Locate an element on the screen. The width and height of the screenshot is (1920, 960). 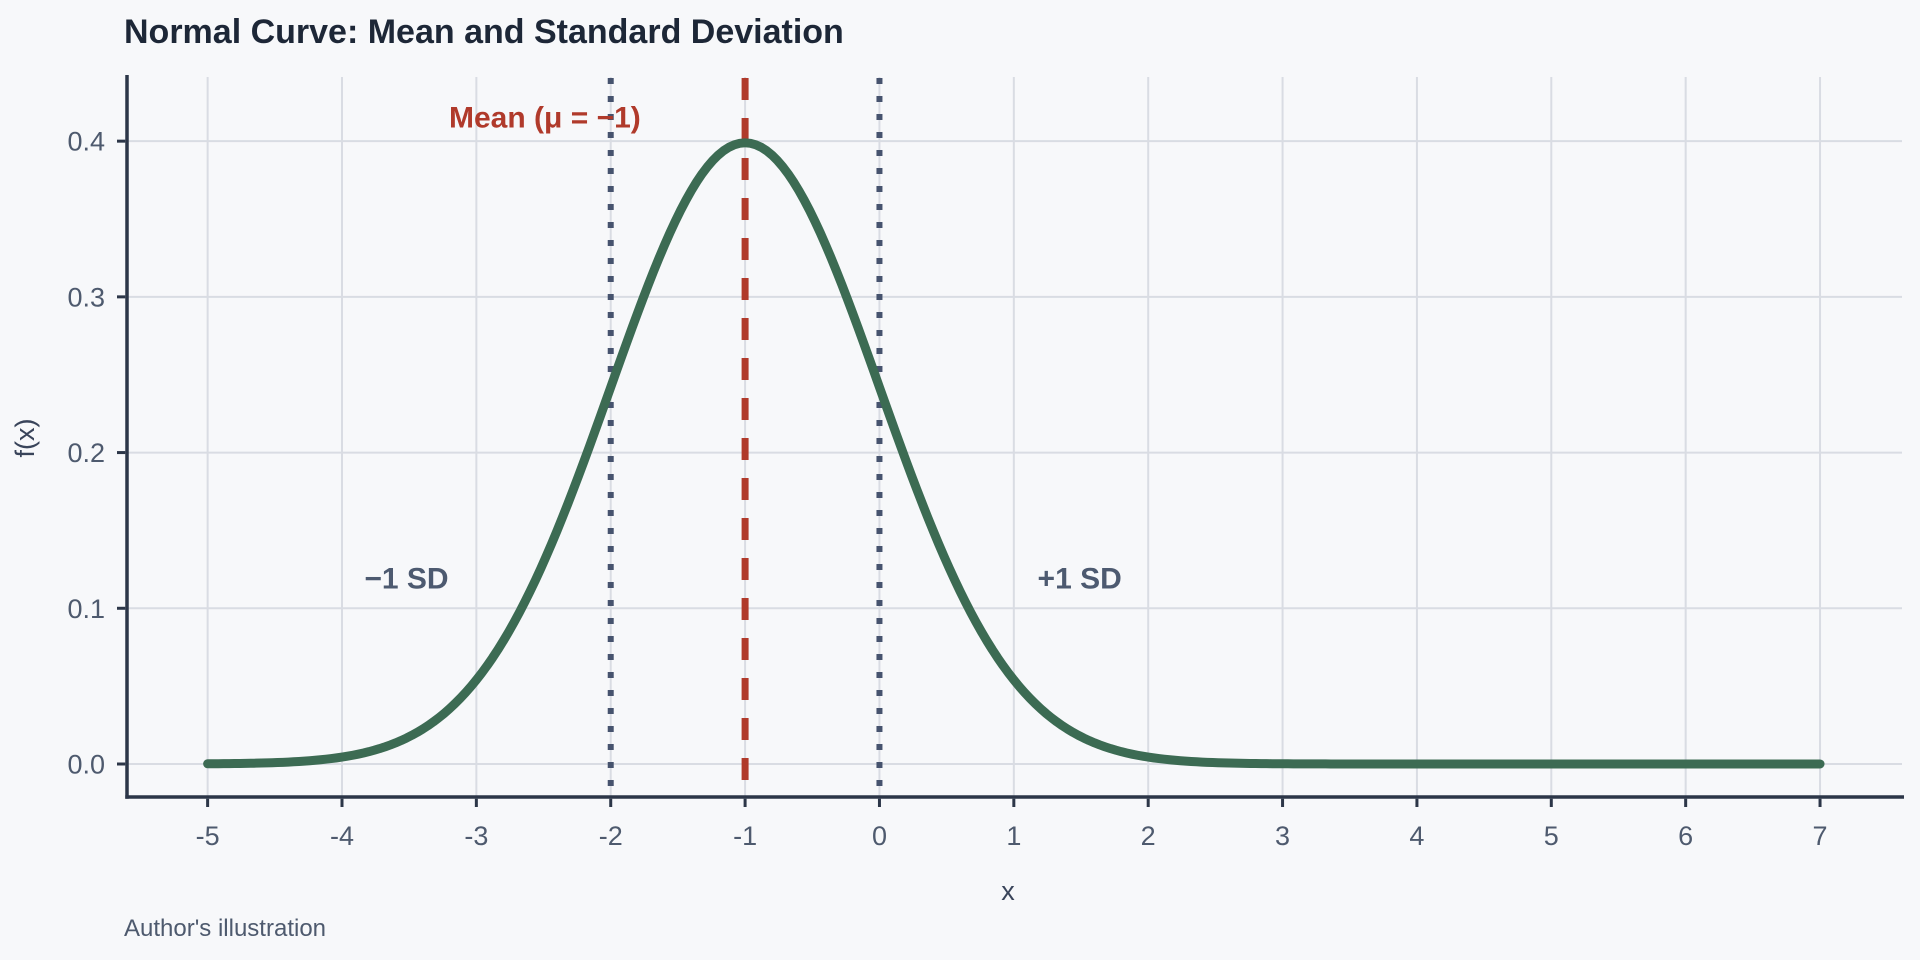
x-tick-label: 3 is located at coordinates (1282, 836).